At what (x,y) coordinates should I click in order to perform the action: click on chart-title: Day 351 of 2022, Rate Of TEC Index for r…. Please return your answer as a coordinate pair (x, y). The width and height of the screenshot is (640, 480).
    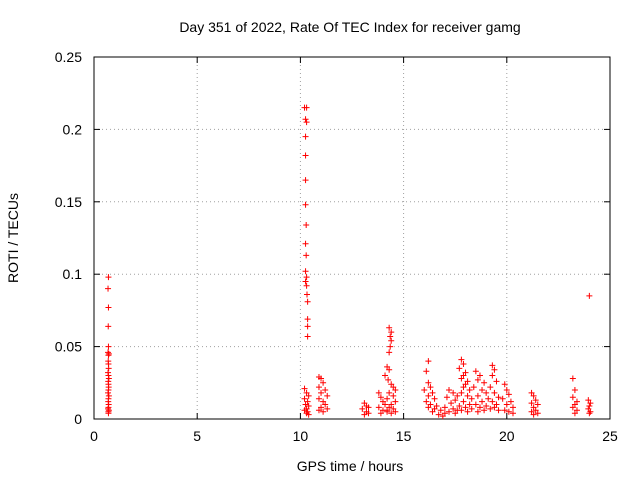
    Looking at the image, I should click on (349, 27).